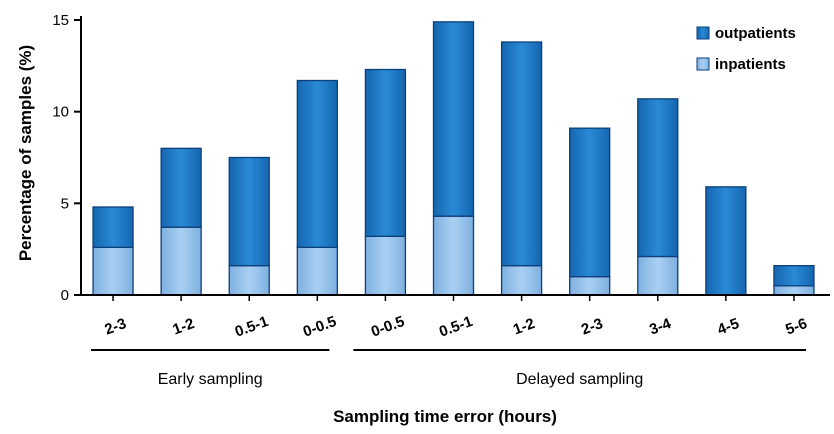 Image resolution: width=834 pixels, height=434 pixels. What do you see at coordinates (750, 64) in the screenshot?
I see `legend-label-inpatients: inpatients` at bounding box center [750, 64].